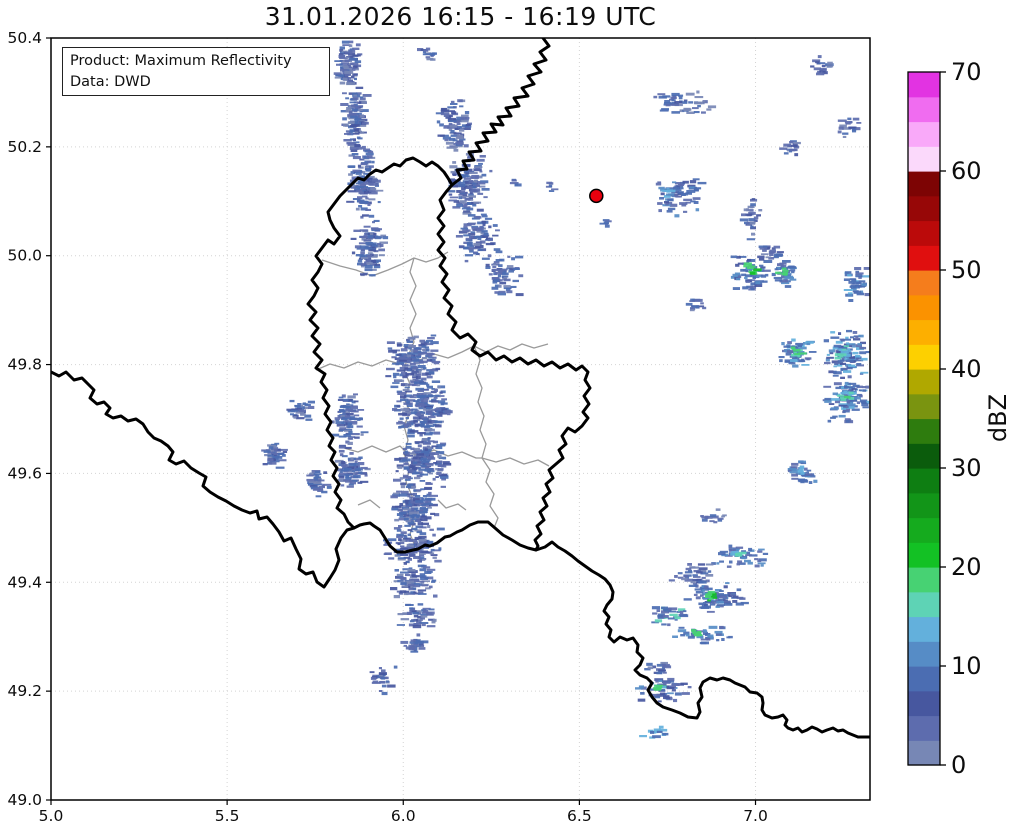  I want to click on colorbar-tick-label: 50, so click(966, 270).